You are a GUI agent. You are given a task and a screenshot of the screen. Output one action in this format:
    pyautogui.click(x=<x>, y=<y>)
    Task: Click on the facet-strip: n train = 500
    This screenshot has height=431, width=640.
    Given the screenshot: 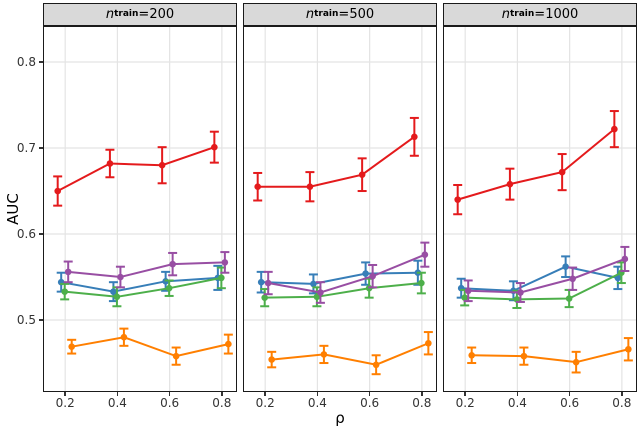 What is the action you would take?
    pyautogui.click(x=340, y=14)
    